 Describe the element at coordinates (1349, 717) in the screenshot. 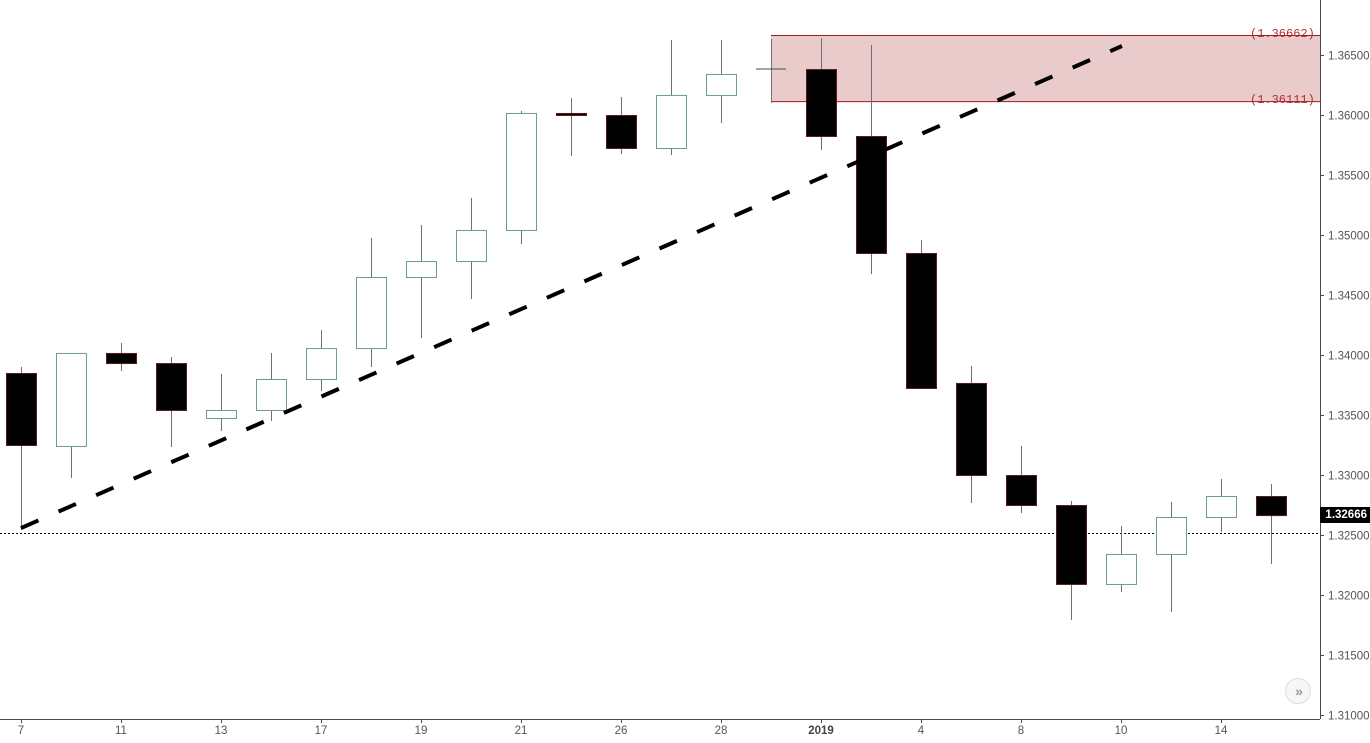

I see `price-tick-label: 1.31000` at that location.